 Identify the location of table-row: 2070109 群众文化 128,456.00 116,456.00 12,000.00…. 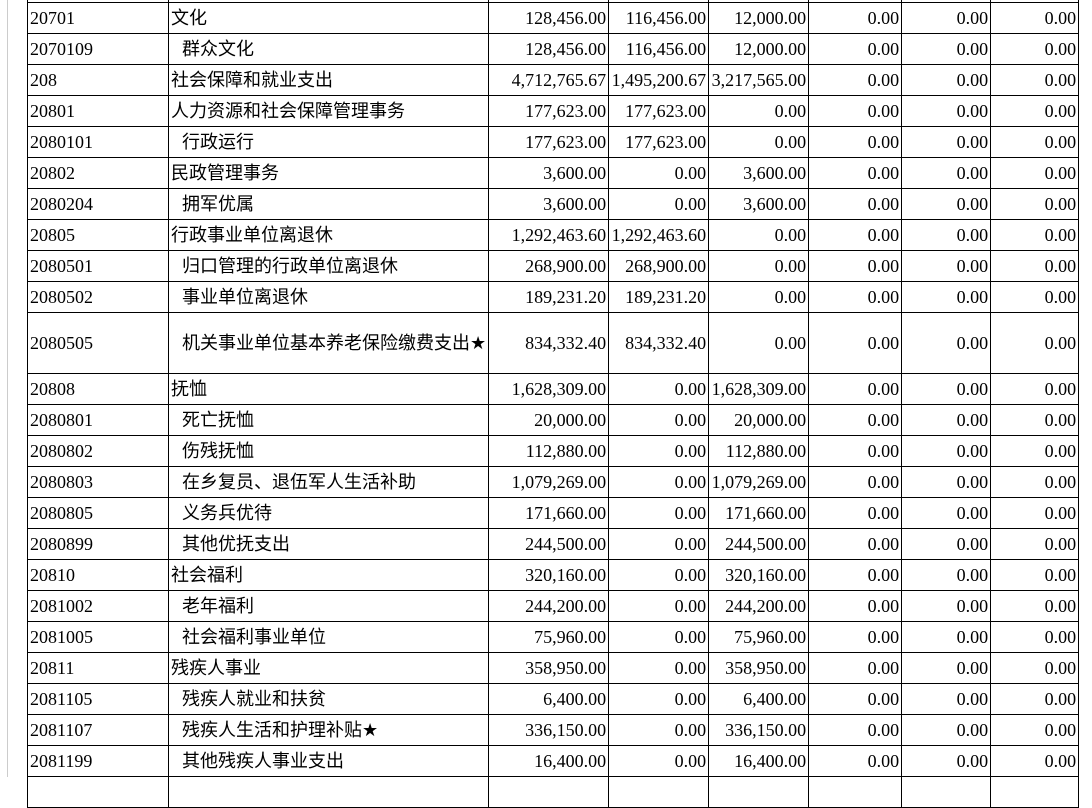
(553, 49).